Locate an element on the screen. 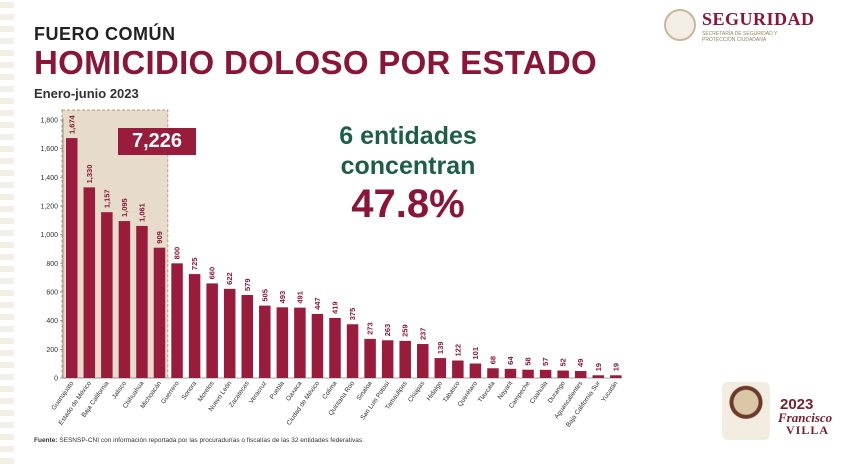  bar-value-label: 491 is located at coordinates (299, 297).